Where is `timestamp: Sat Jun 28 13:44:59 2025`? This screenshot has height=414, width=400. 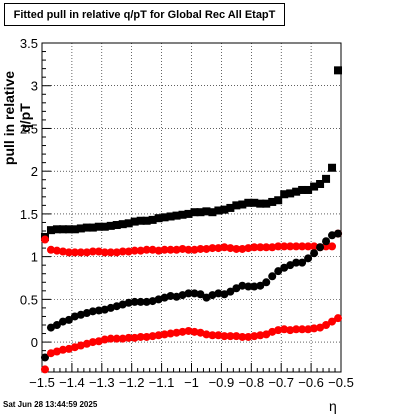
timestamp: Sat Jun 28 13:44:59 2025 is located at coordinates (50, 404).